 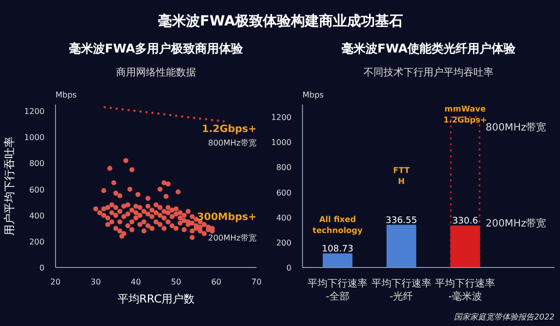 I want to click on x-tick-label: 70, so click(x=256, y=282).